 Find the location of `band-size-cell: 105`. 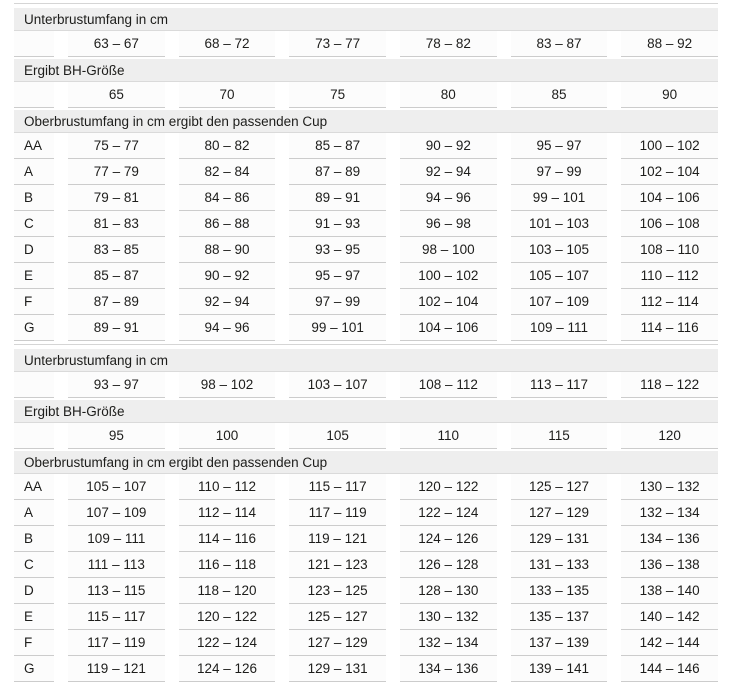

band-size-cell: 105 is located at coordinates (337, 436).